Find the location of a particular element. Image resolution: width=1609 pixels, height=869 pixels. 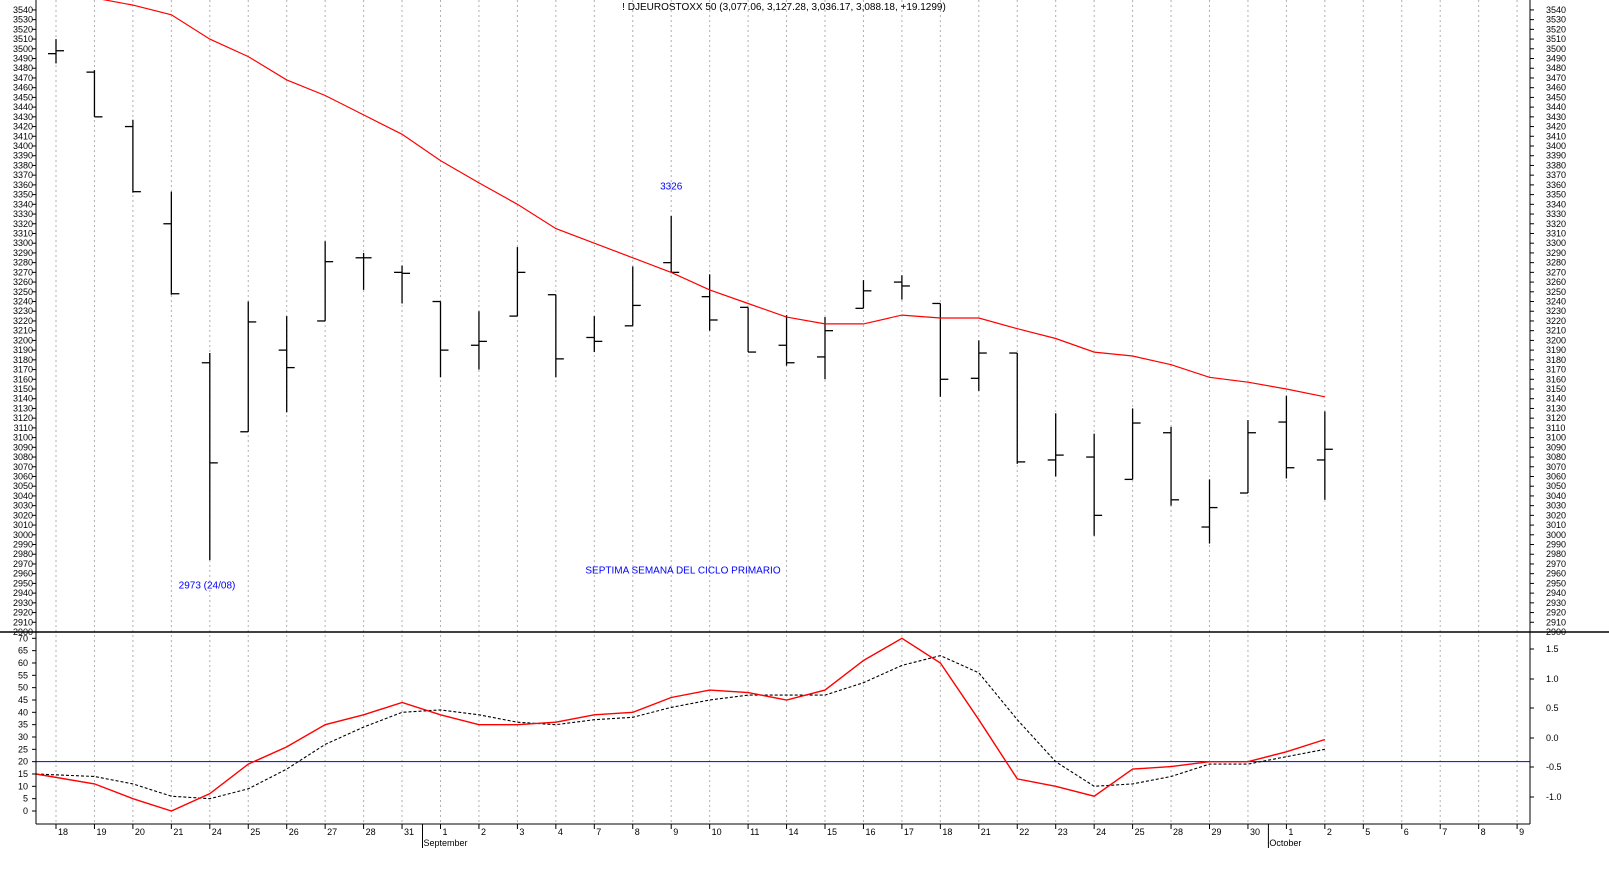

price-tick-label: 2940 is located at coordinates (1556, 593).